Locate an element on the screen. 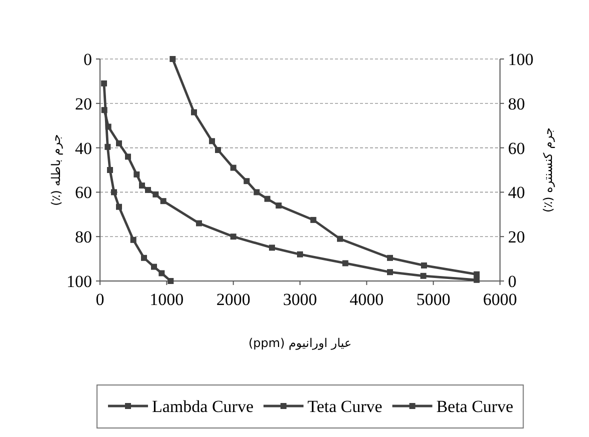 This screenshot has height=437, width=589. y2-tick-label: 80 is located at coordinates (516, 104).